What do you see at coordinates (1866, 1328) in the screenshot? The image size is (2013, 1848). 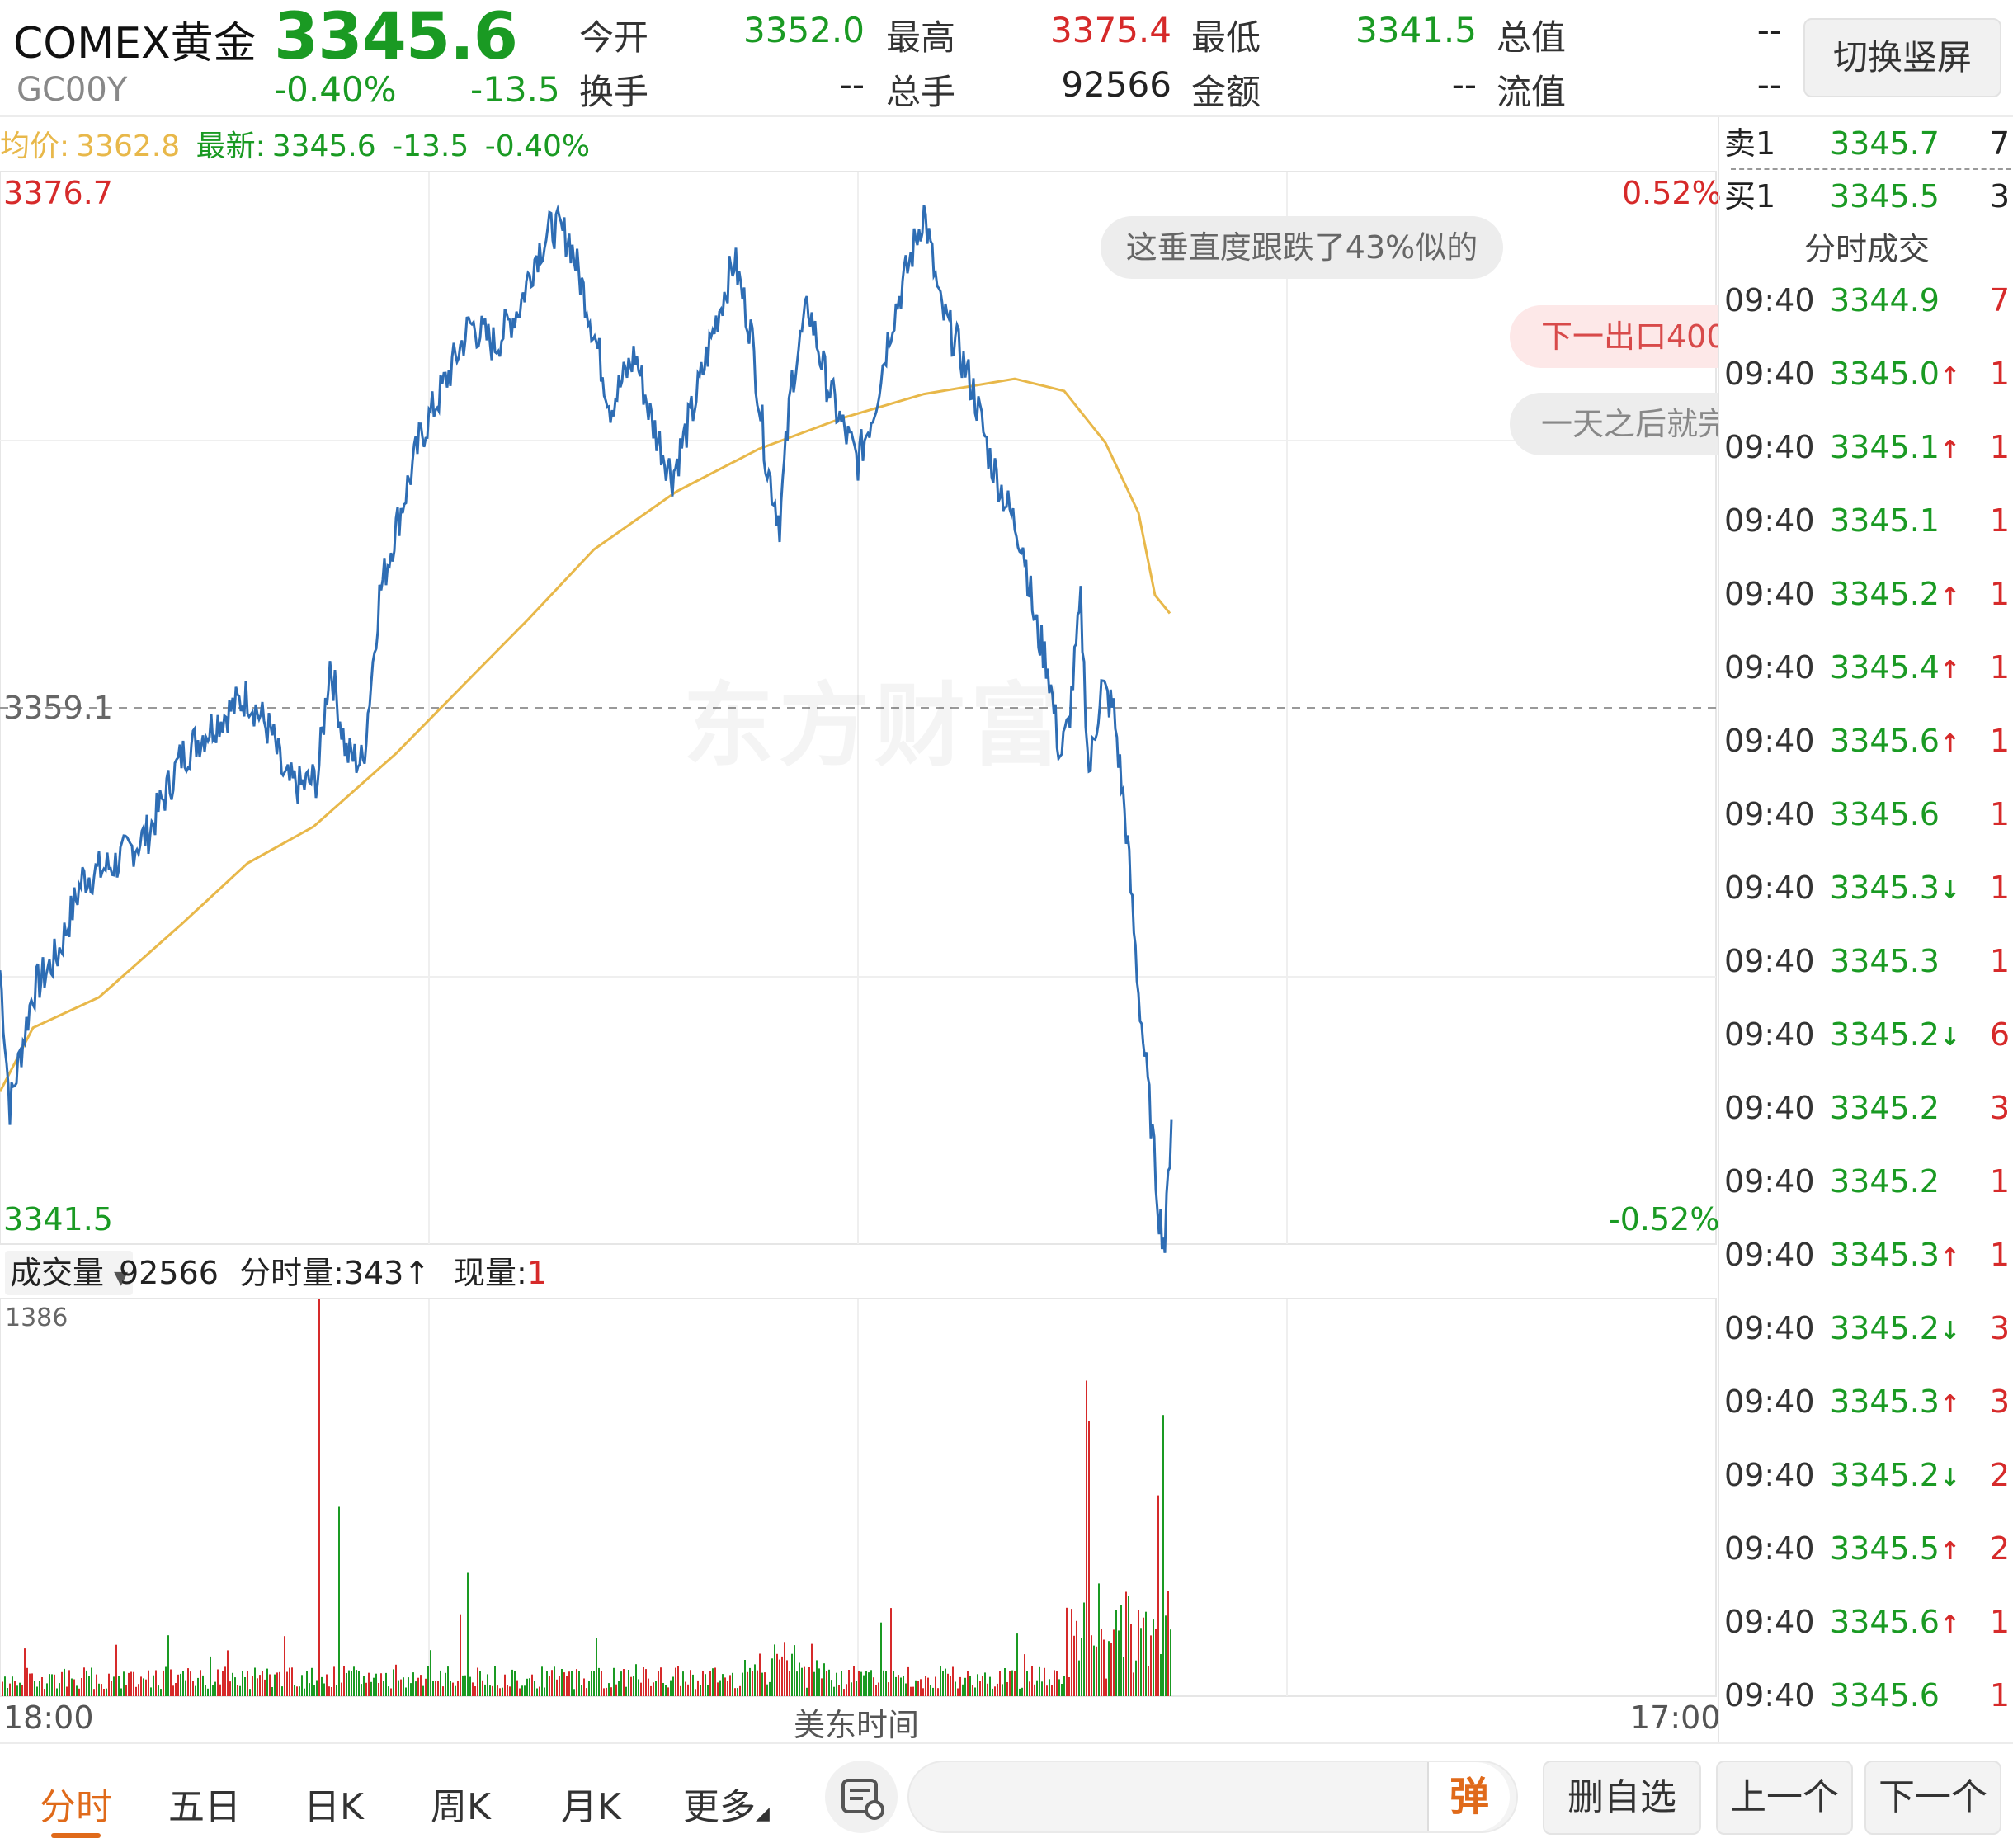 I see `trade-row: 09:40 3345.2↓ 3` at bounding box center [1866, 1328].